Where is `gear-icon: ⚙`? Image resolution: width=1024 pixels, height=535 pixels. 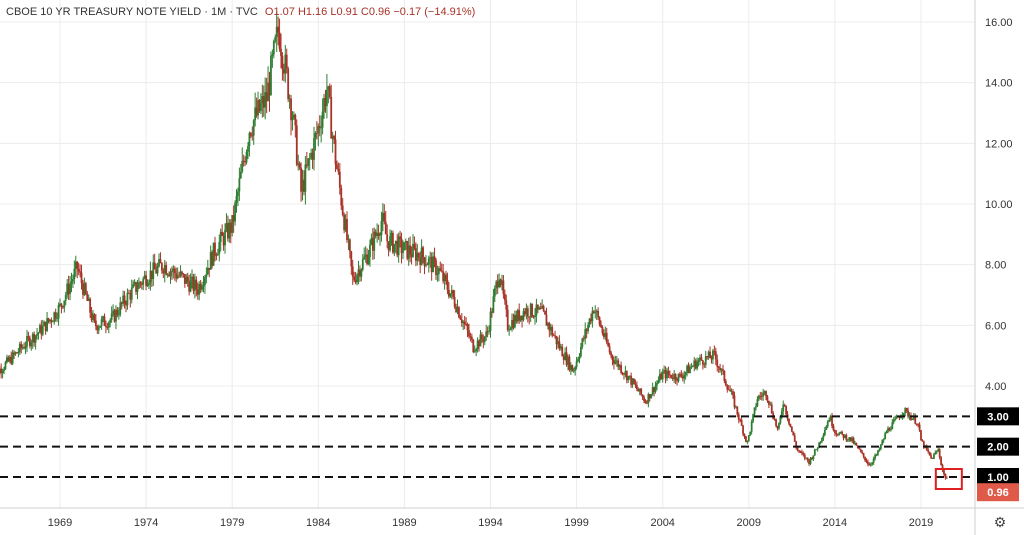 gear-icon: ⚙ is located at coordinates (1000, 522).